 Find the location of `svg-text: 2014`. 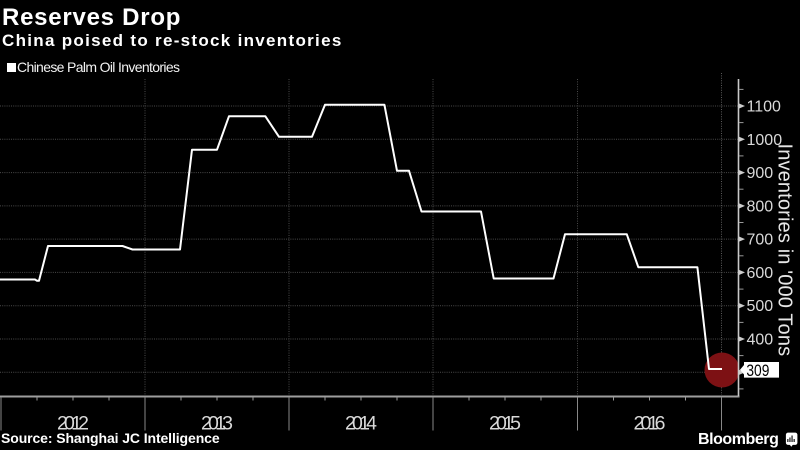

svg-text: 2014 is located at coordinates (361, 424).